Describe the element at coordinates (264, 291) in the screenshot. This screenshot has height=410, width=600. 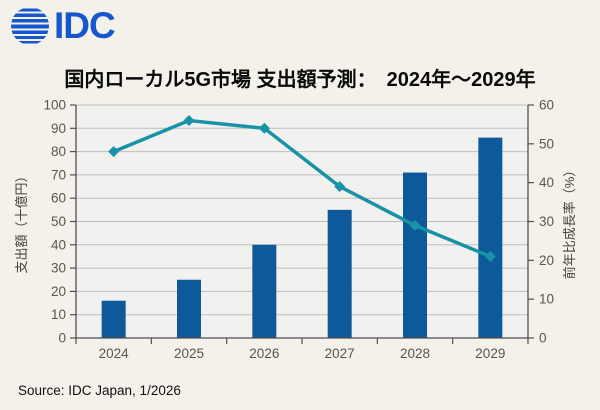
I see `bar-2026` at that location.